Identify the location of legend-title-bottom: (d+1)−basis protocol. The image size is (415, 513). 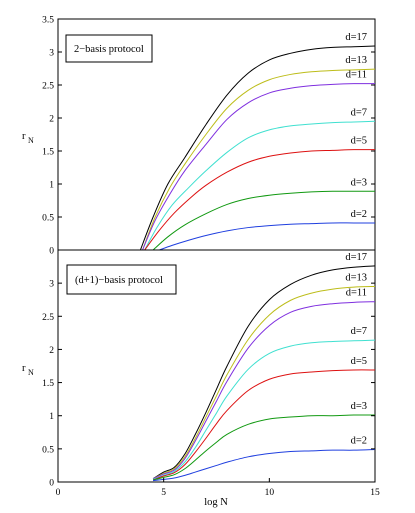
(119, 280).